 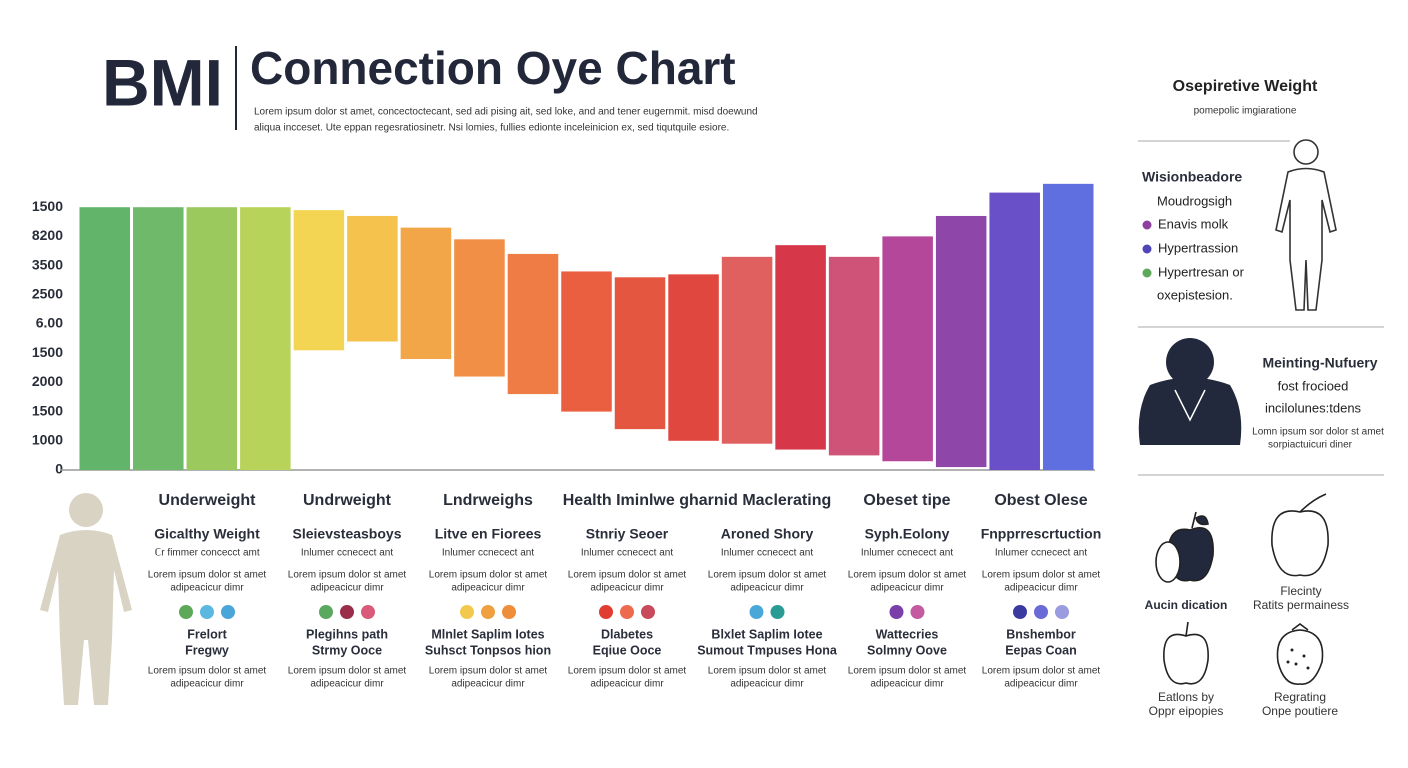 What do you see at coordinates (207, 534) in the screenshot?
I see `column-subheading: Gicalthy Weight` at bounding box center [207, 534].